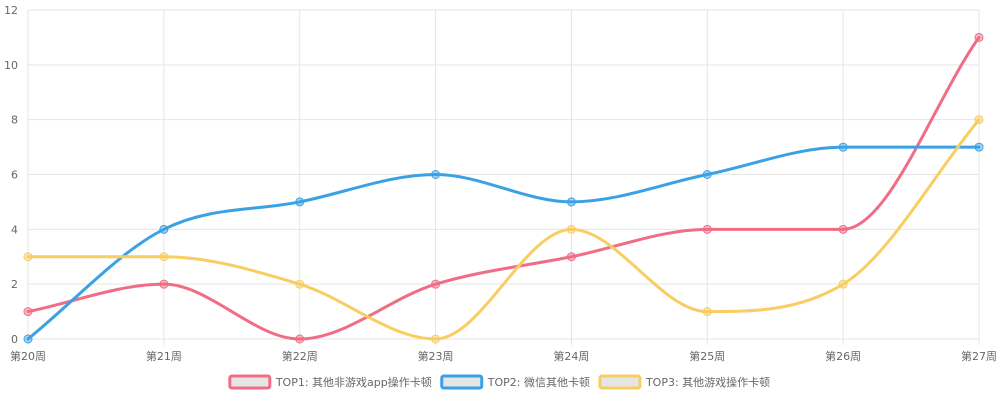  I want to click on y-tick-label: 2, so click(14, 284).